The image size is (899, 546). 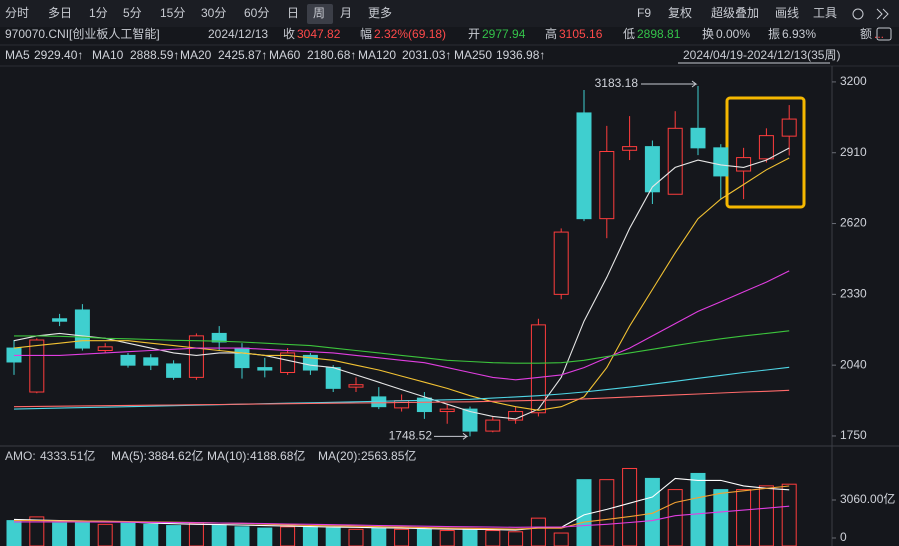 What do you see at coordinates (331, 55) in the screenshot?
I see `ma-legend-value: 2180.68↑` at bounding box center [331, 55].